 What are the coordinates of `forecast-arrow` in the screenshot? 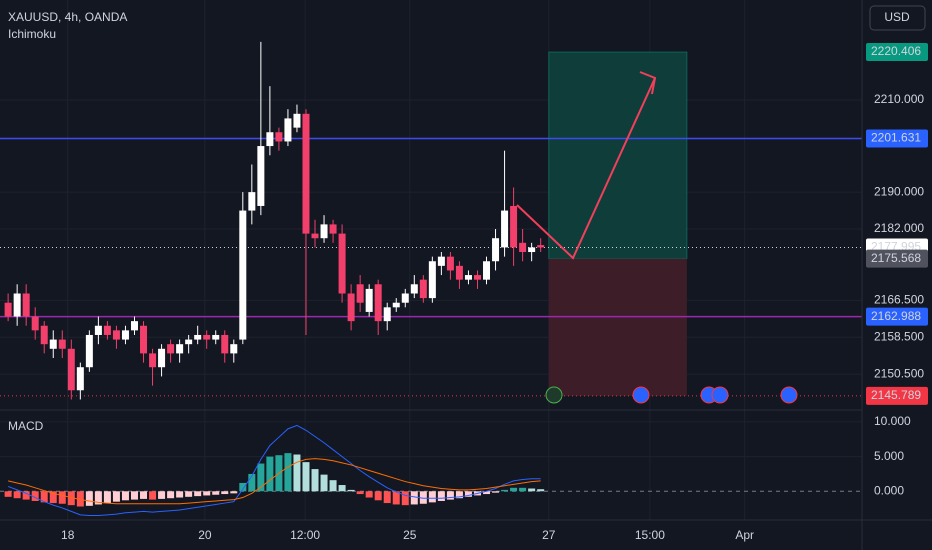 It's located at (586, 168).